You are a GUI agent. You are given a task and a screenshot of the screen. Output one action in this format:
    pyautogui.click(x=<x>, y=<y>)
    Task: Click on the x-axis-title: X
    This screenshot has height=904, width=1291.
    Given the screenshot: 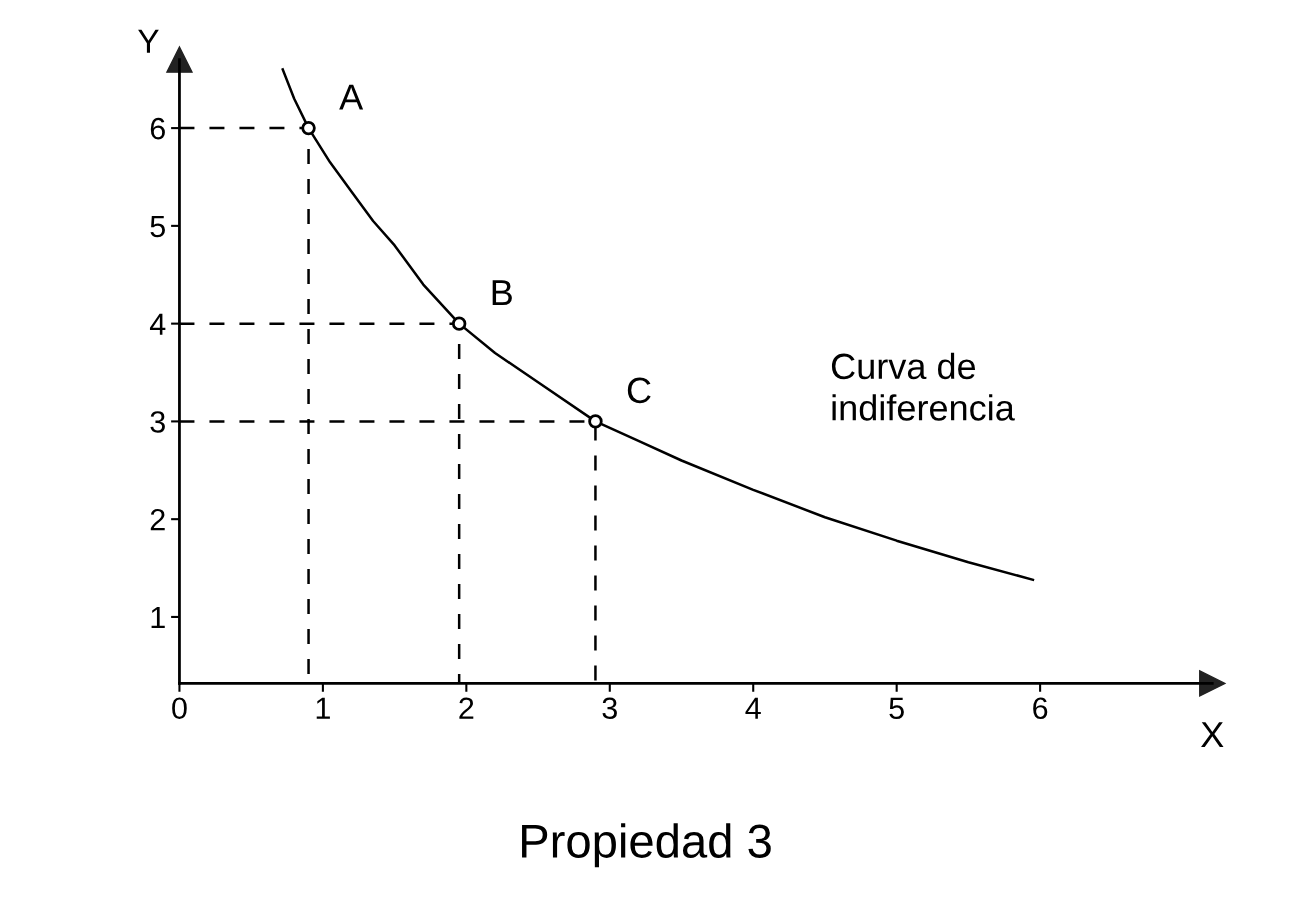 What is the action you would take?
    pyautogui.click(x=1212, y=735)
    